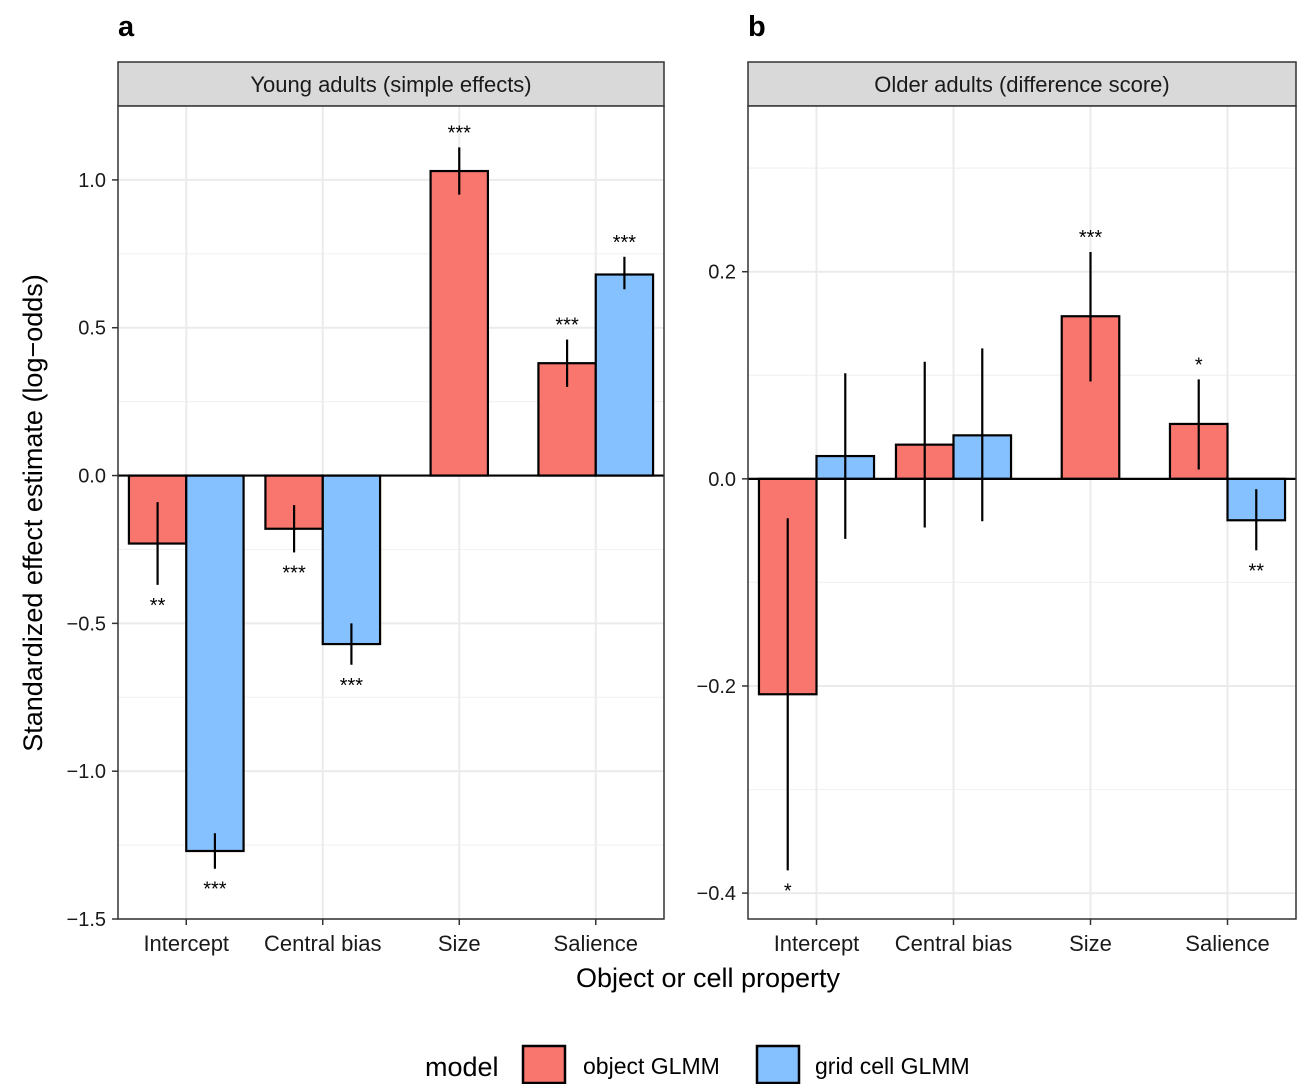  What do you see at coordinates (86, 772) in the screenshot?
I see `y-tick-label: −1.0` at bounding box center [86, 772].